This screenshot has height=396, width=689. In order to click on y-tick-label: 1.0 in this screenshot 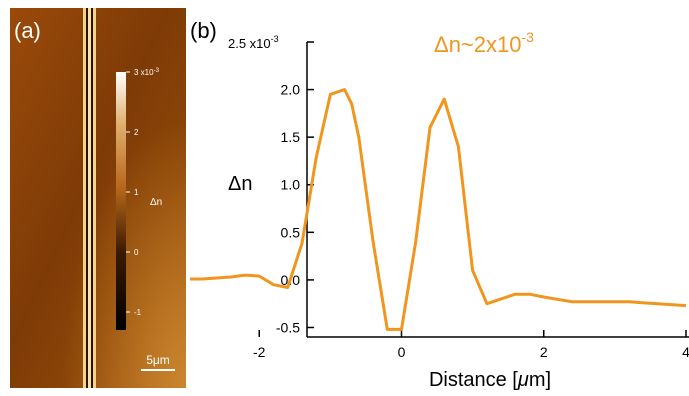, I will do `click(291, 185)`.